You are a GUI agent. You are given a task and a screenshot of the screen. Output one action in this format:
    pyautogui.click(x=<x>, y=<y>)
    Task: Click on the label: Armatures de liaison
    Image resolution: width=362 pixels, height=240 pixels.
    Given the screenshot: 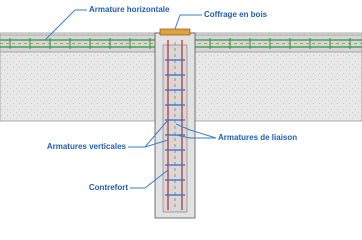 What is the action you would take?
    pyautogui.click(x=257, y=137)
    